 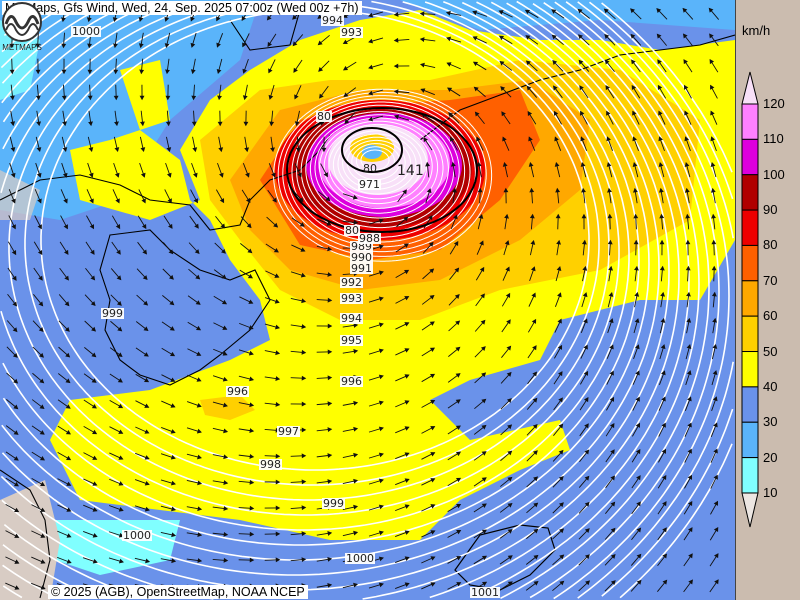 What do you see at coordinates (770, 422) in the screenshot?
I see `colorbar-tick-label: 30` at bounding box center [770, 422].